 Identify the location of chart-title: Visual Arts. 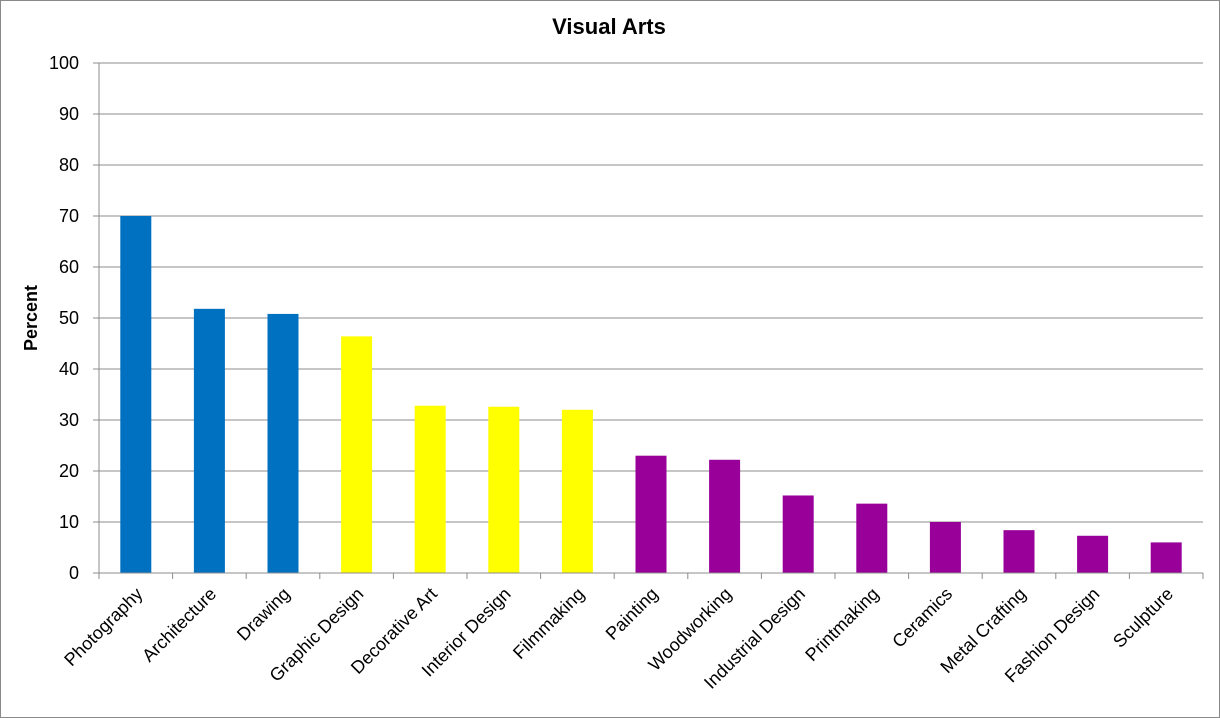
(609, 26).